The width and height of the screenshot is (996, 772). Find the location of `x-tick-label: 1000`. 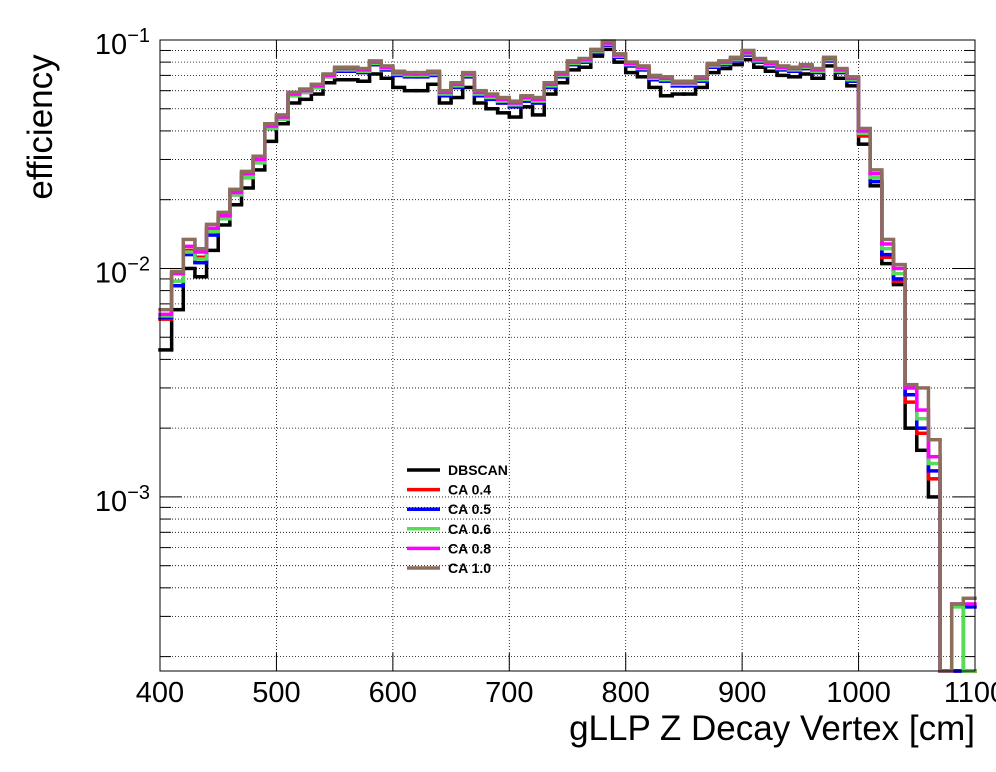

x-tick-label: 1000 is located at coordinates (858, 693).